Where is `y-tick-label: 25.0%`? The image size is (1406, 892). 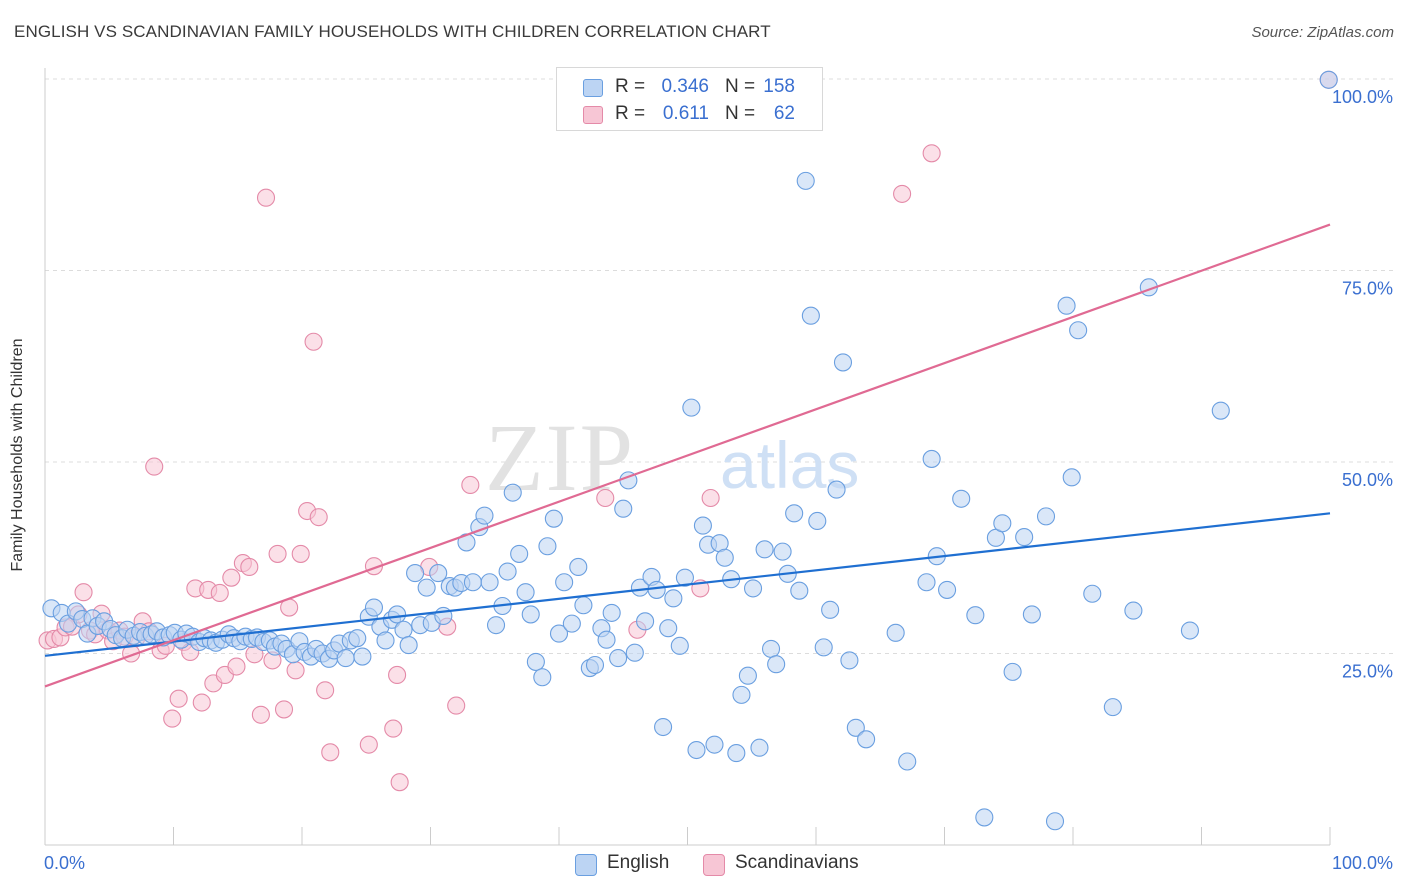
y-tick-label: 25.0% is located at coordinates (1367, 672).